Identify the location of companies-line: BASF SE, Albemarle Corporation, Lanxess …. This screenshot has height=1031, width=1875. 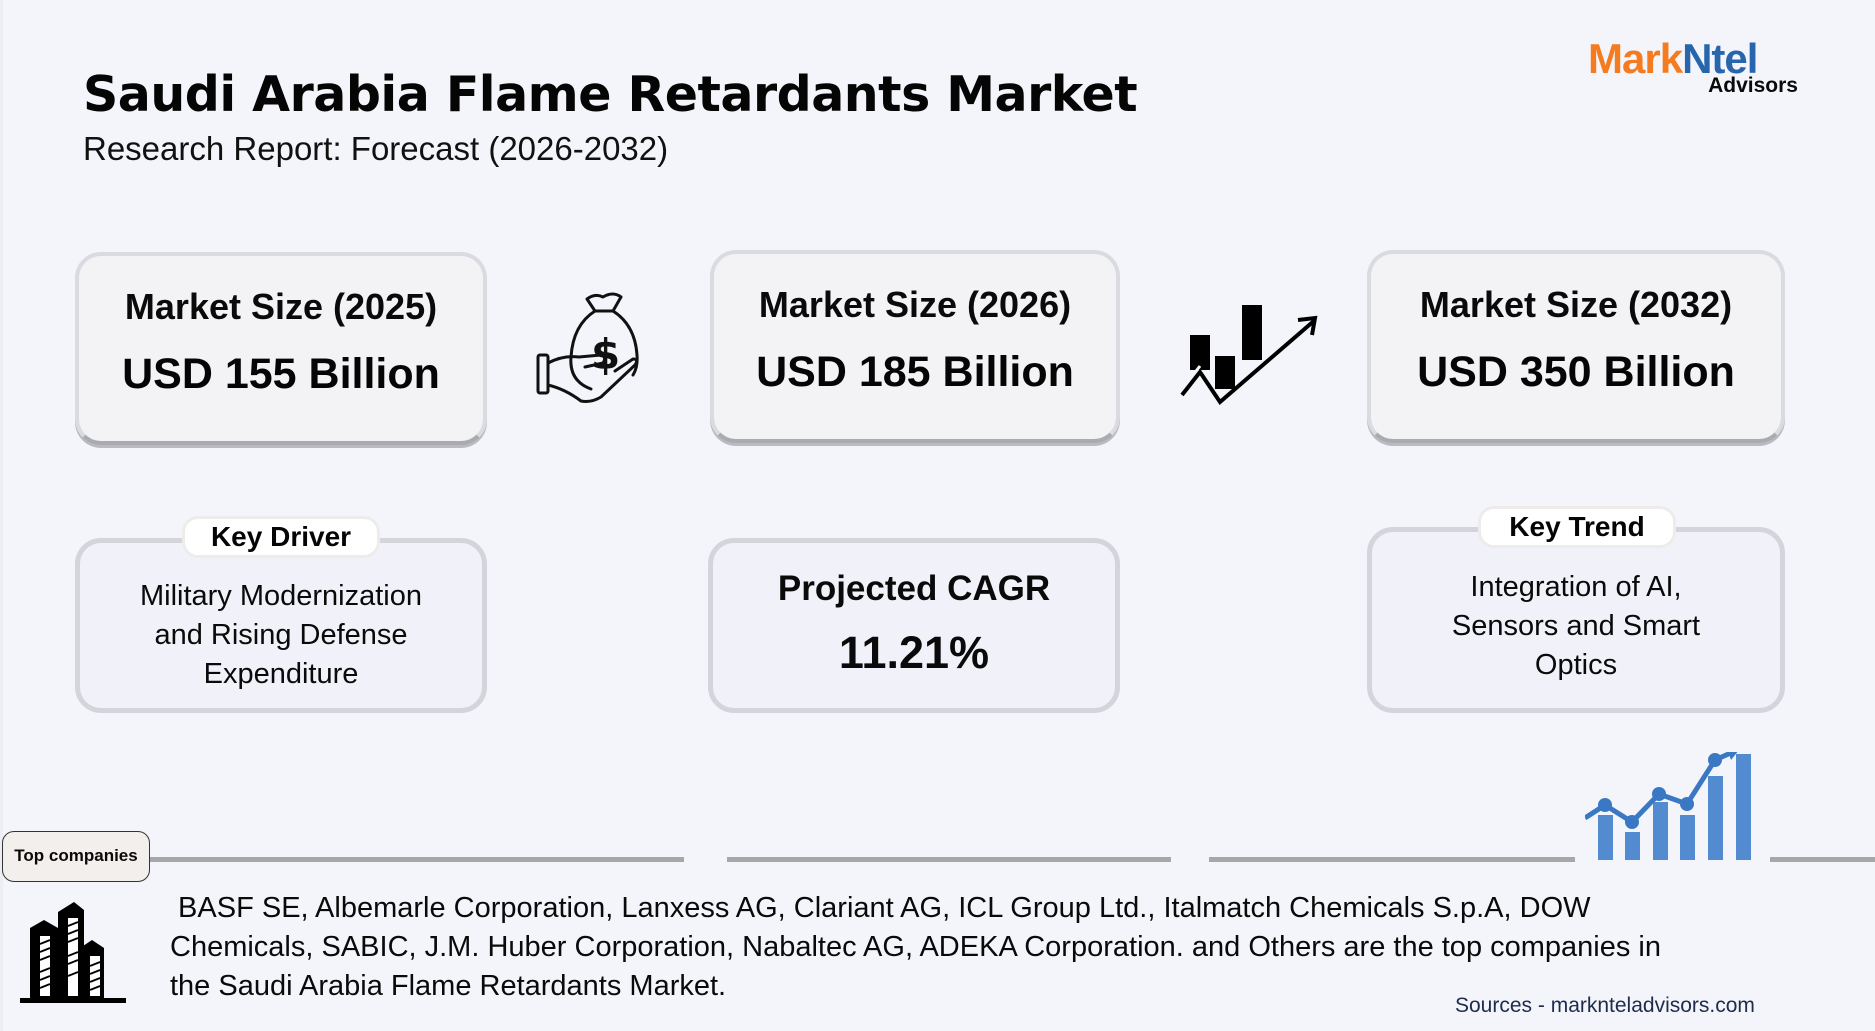
(880, 908).